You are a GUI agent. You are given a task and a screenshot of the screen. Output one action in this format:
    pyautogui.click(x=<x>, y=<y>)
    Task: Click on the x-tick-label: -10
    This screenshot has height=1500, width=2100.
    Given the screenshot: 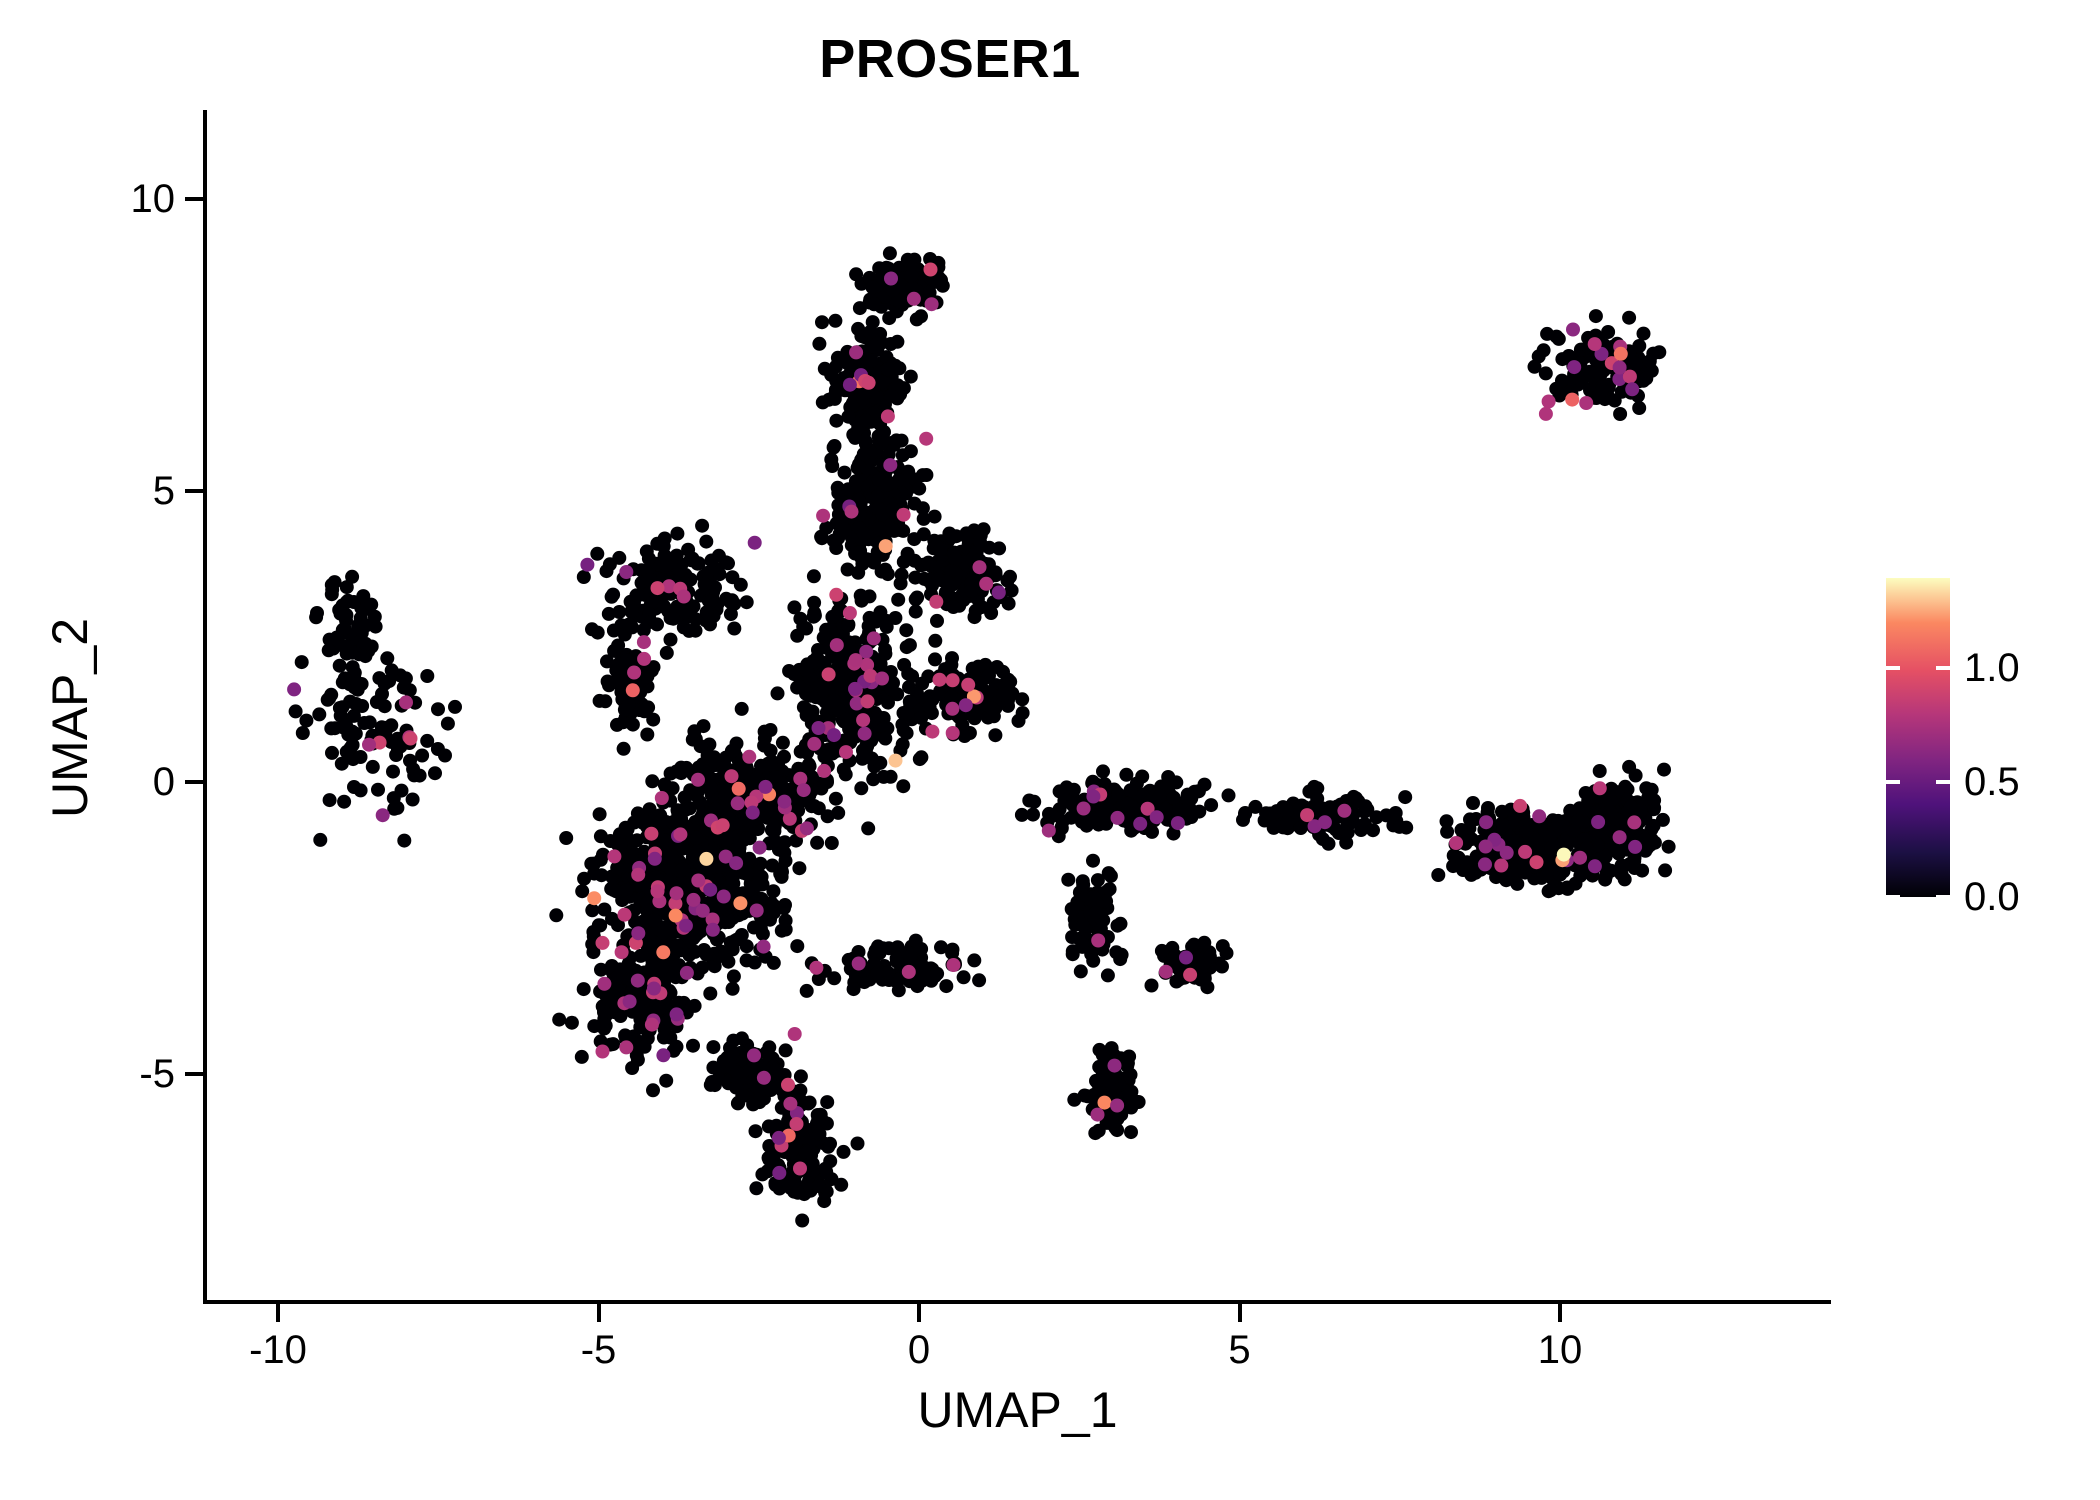 What is the action you would take?
    pyautogui.click(x=278, y=1350)
    